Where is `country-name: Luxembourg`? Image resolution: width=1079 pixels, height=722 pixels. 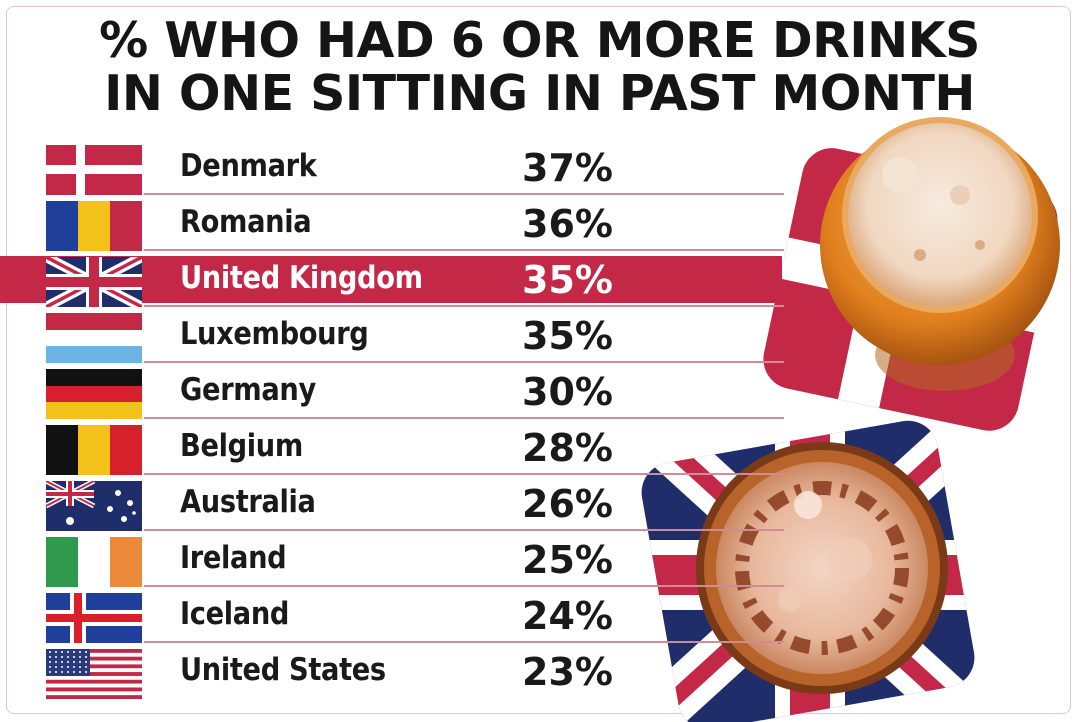 country-name: Luxembourg is located at coordinates (274, 334).